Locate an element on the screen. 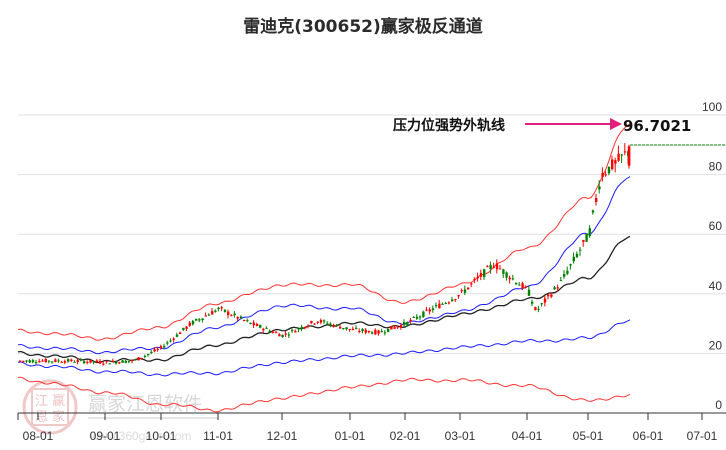  y-tick-label: 100 is located at coordinates (712, 107).